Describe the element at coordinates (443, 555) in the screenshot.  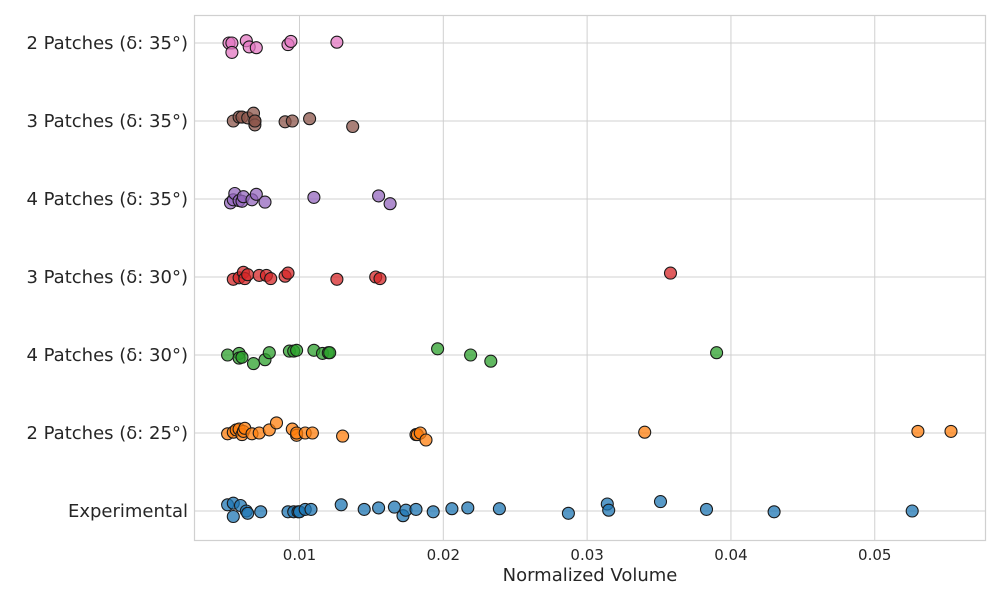
I see `x-tick-label: 0.02` at that location.